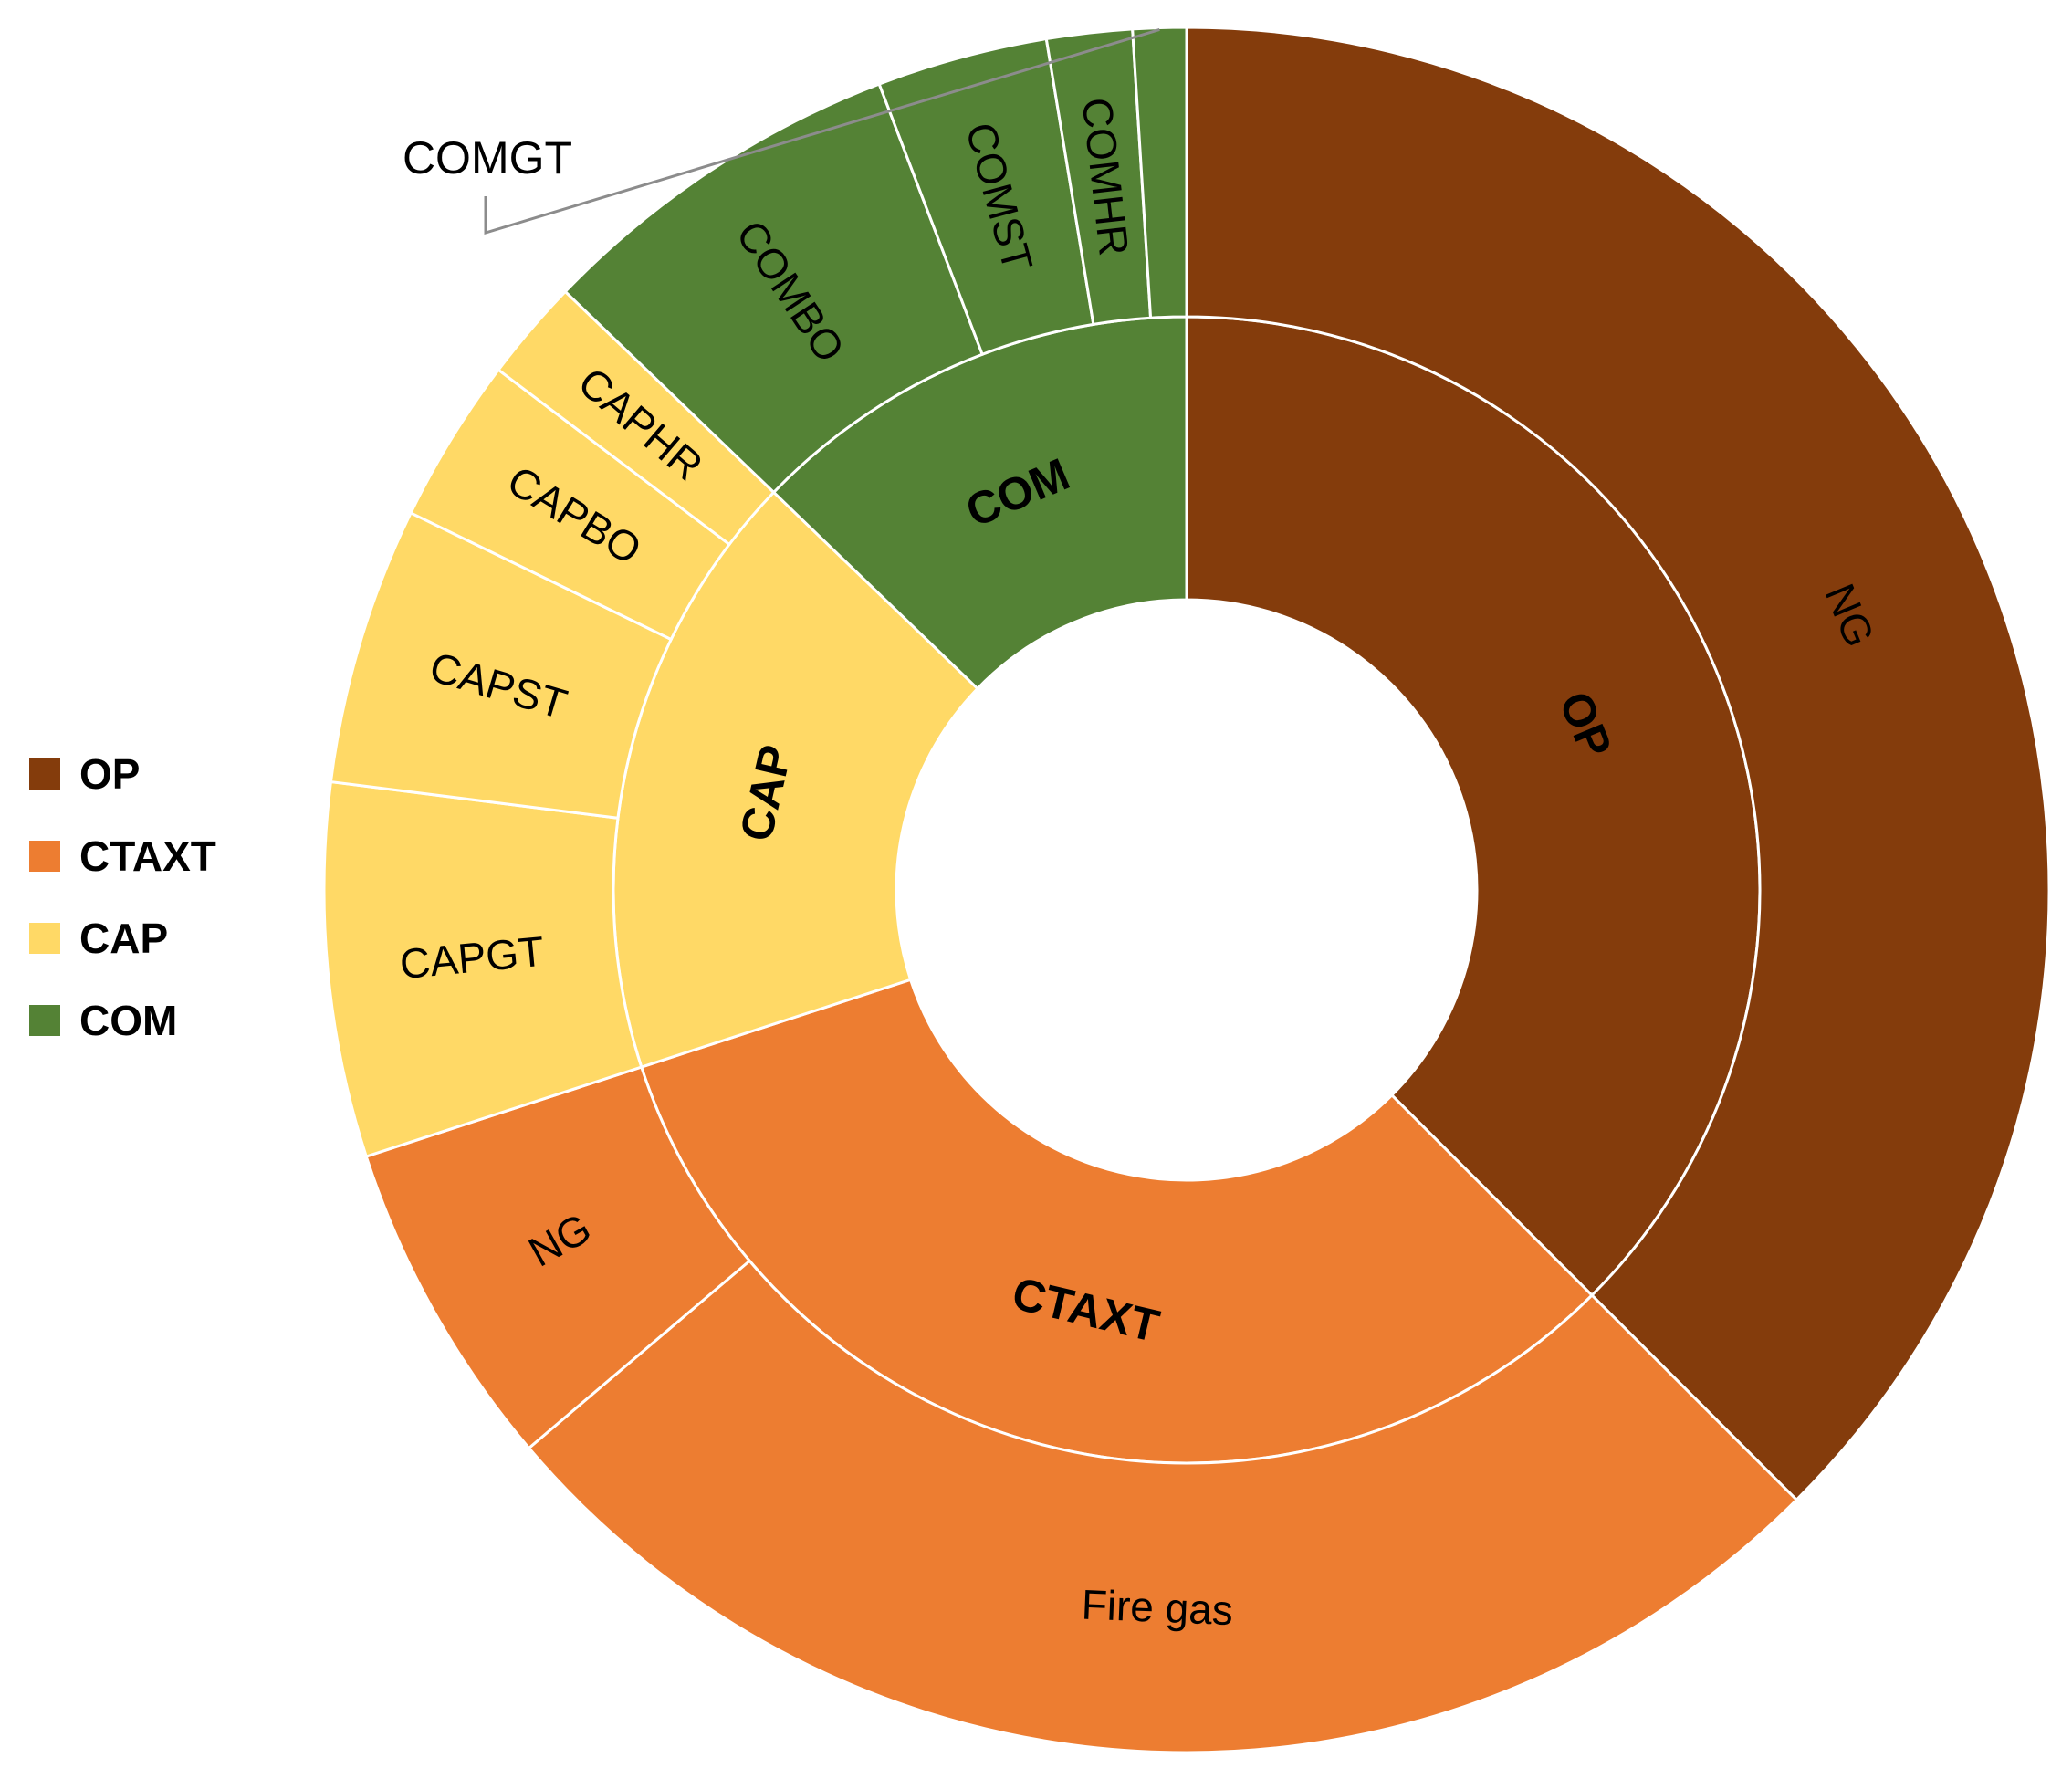 Image resolution: width=2072 pixels, height=1789 pixels. I want to click on legend-label-ctaxt: CTAXT, so click(147, 856).